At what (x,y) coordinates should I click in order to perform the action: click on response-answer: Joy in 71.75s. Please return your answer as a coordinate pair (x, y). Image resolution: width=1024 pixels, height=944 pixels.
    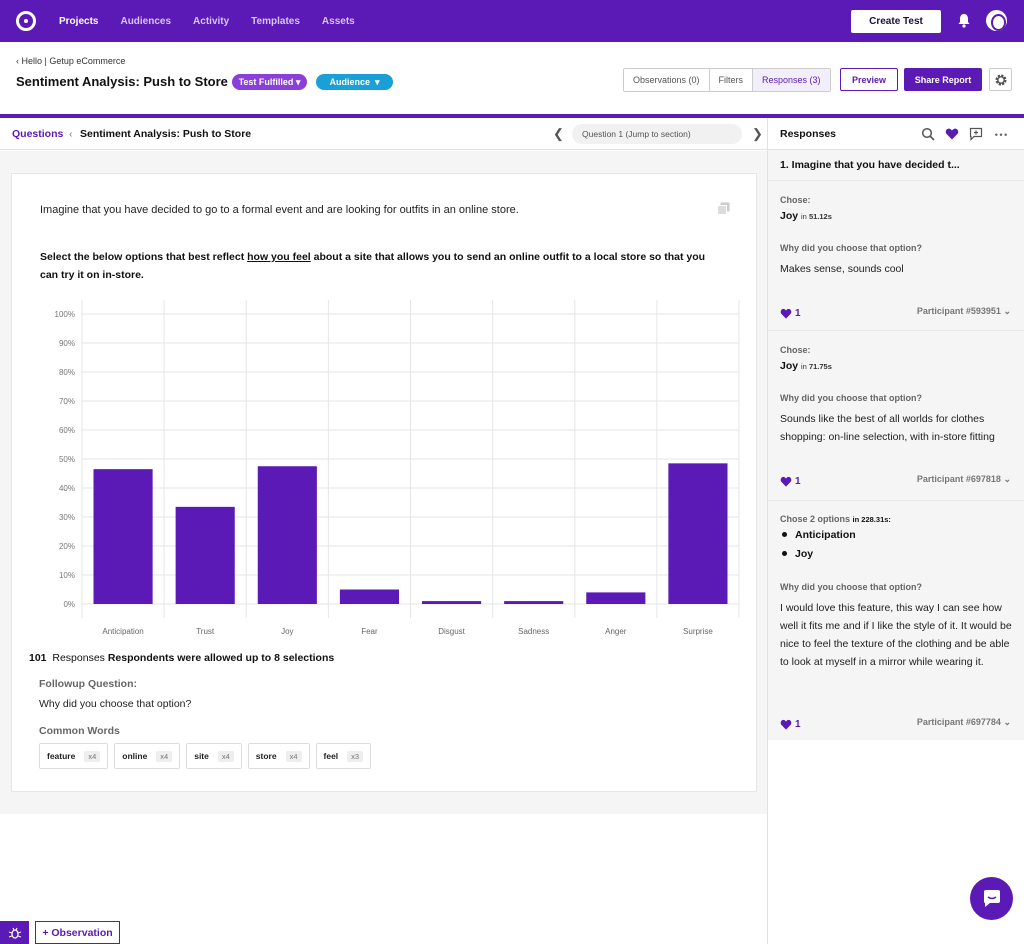
    Looking at the image, I should click on (806, 366).